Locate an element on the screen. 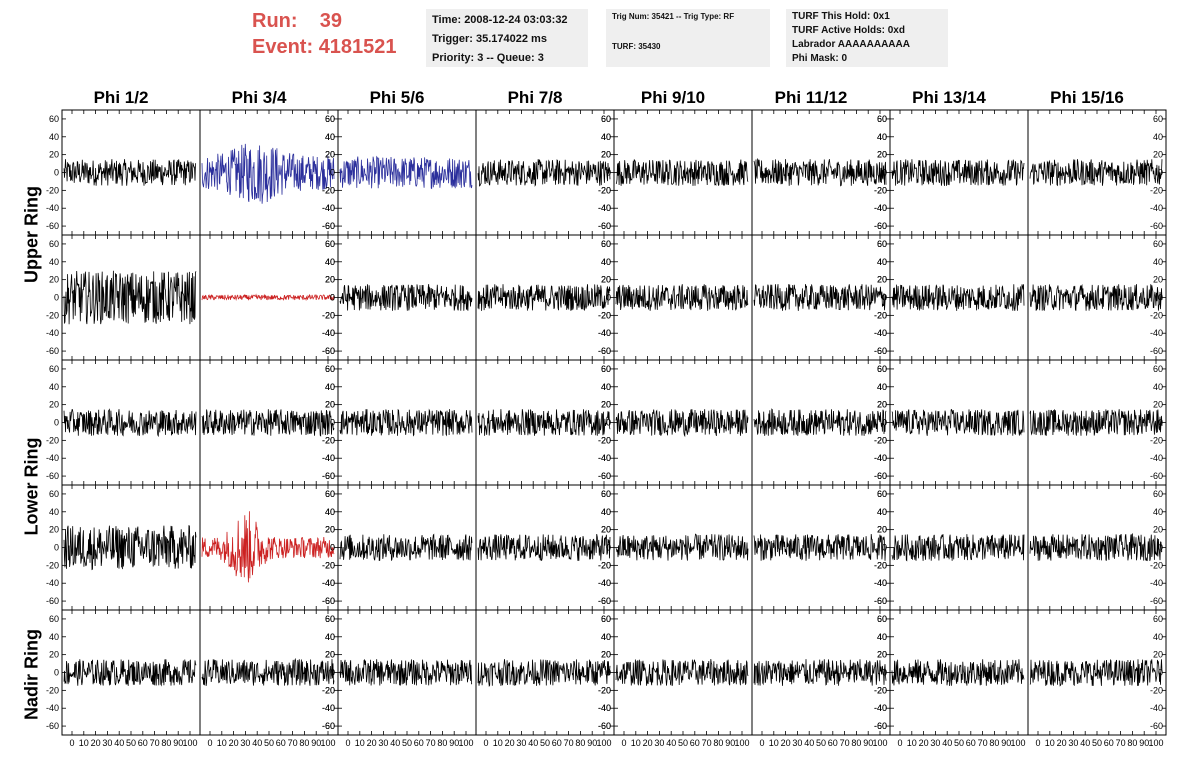 This screenshot has width=1196, height=775. waveform-panel-r0-c1: -60 -40 -20 0 20 40 60 is located at coordinates (269, 172).